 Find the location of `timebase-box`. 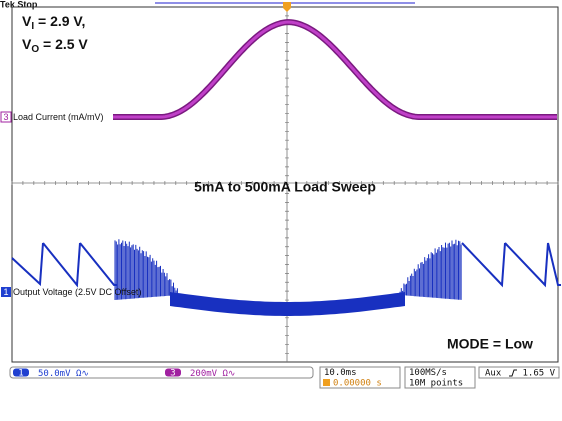

timebase-box is located at coordinates (360, 377).